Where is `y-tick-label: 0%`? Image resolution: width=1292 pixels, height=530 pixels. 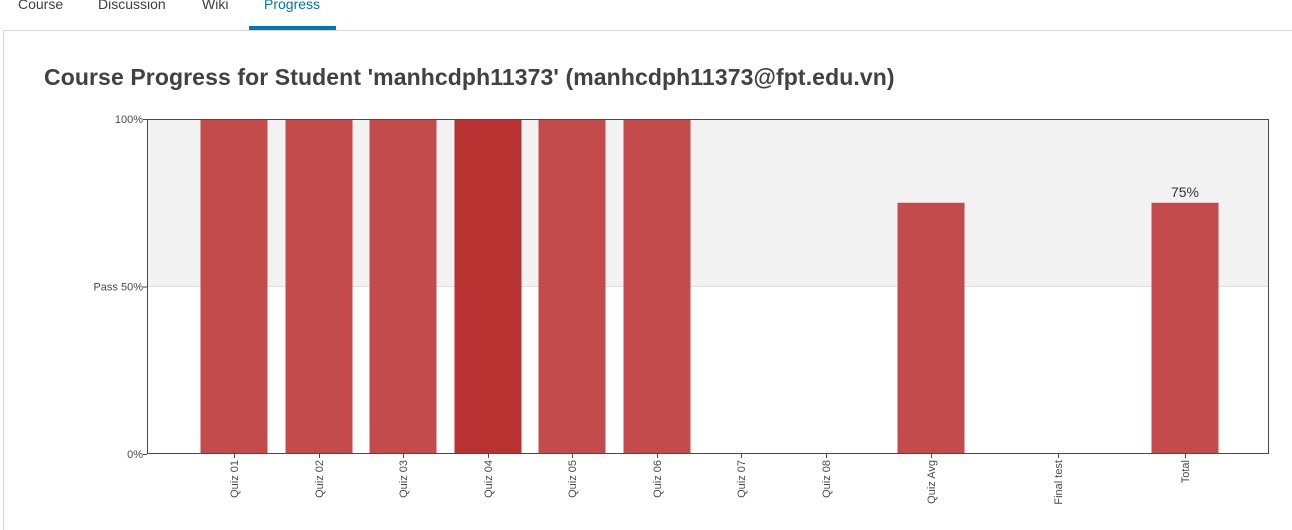 y-tick-label: 0% is located at coordinates (135, 455).